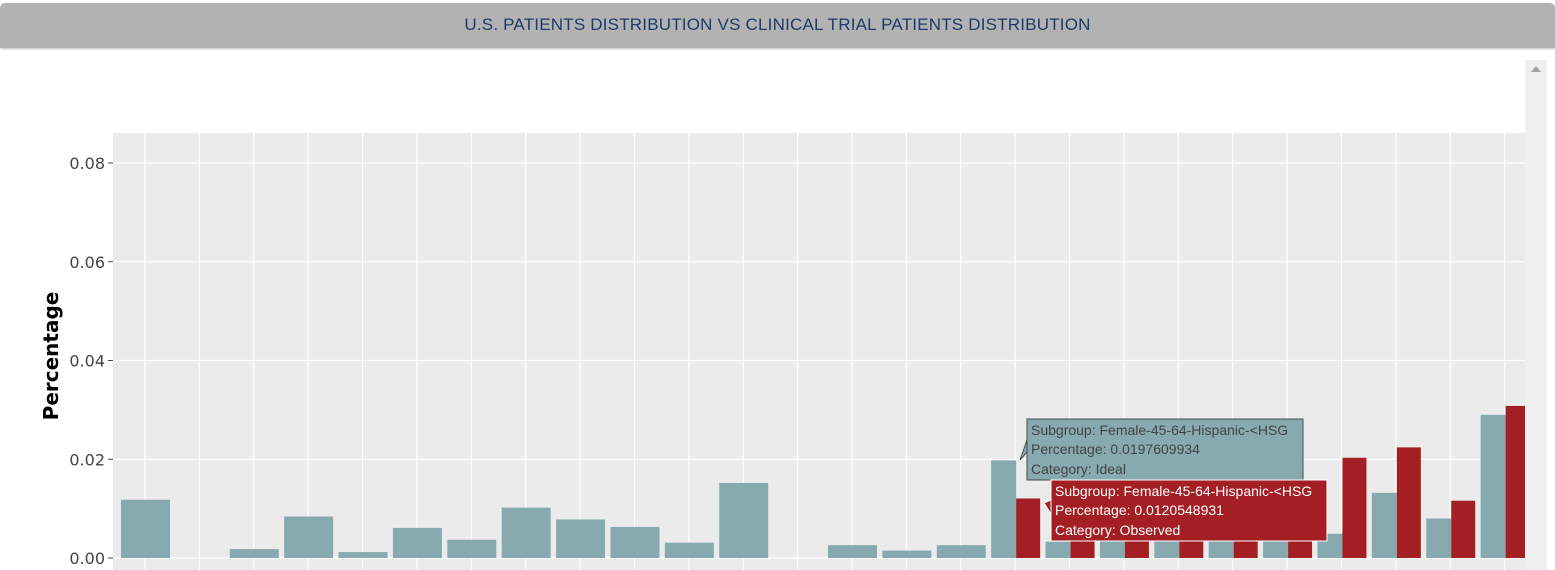  I want to click on tooltip-observed-percentage: Percentage: 0.0120548931, so click(1139, 510).